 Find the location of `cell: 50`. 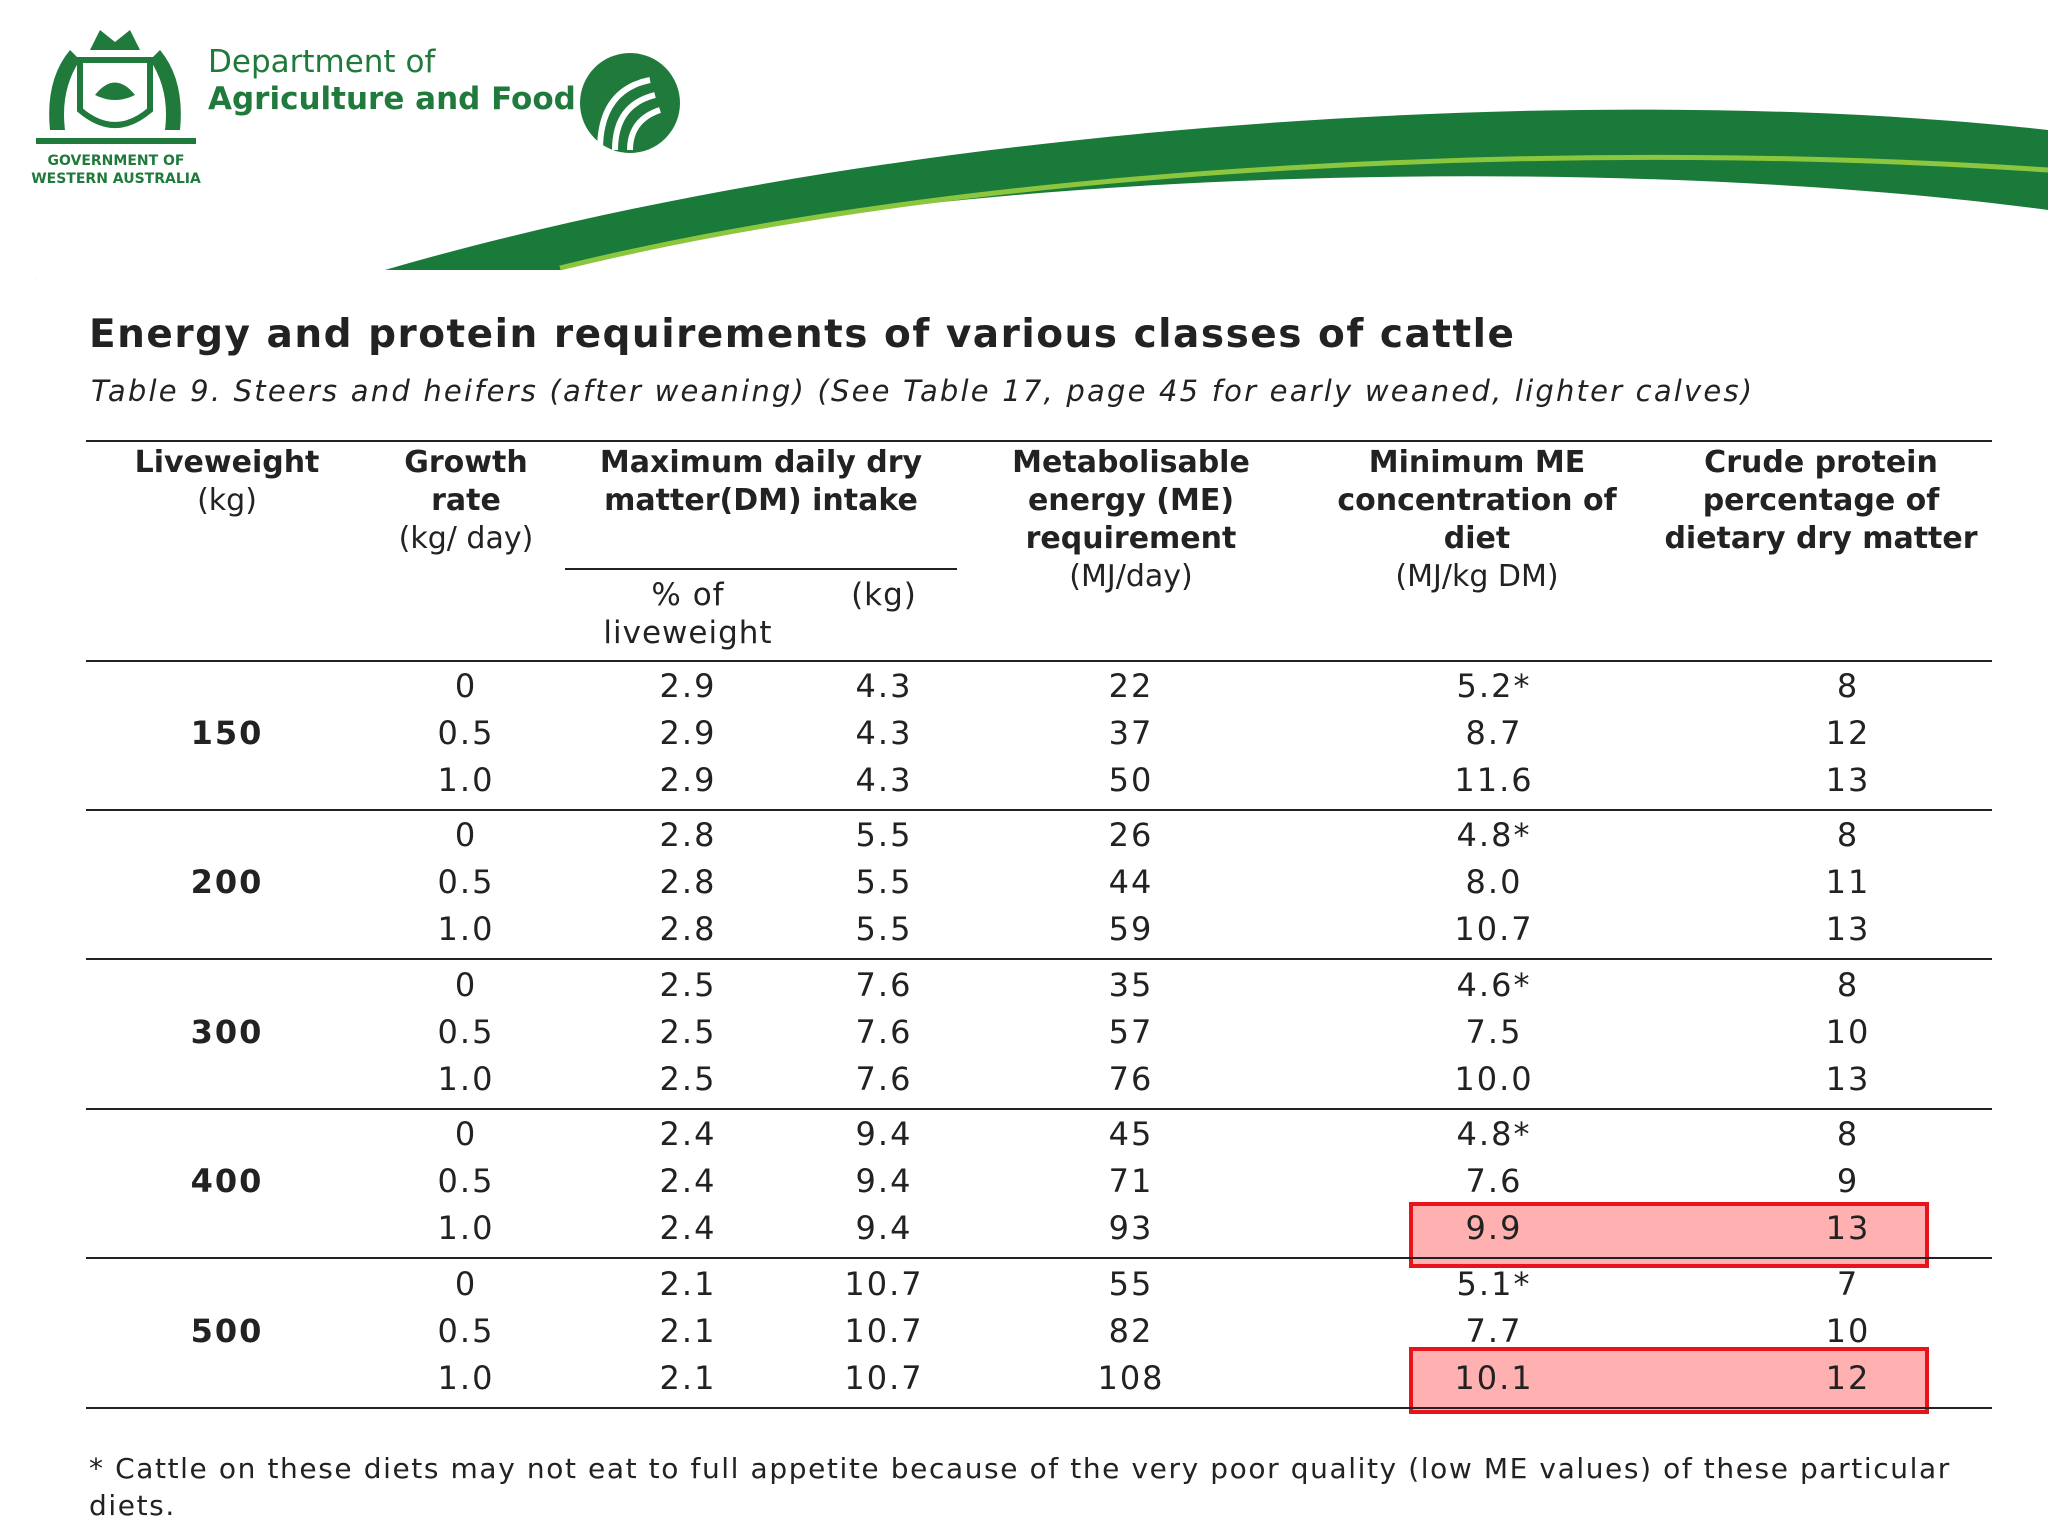

cell: 50 is located at coordinates (1131, 780).